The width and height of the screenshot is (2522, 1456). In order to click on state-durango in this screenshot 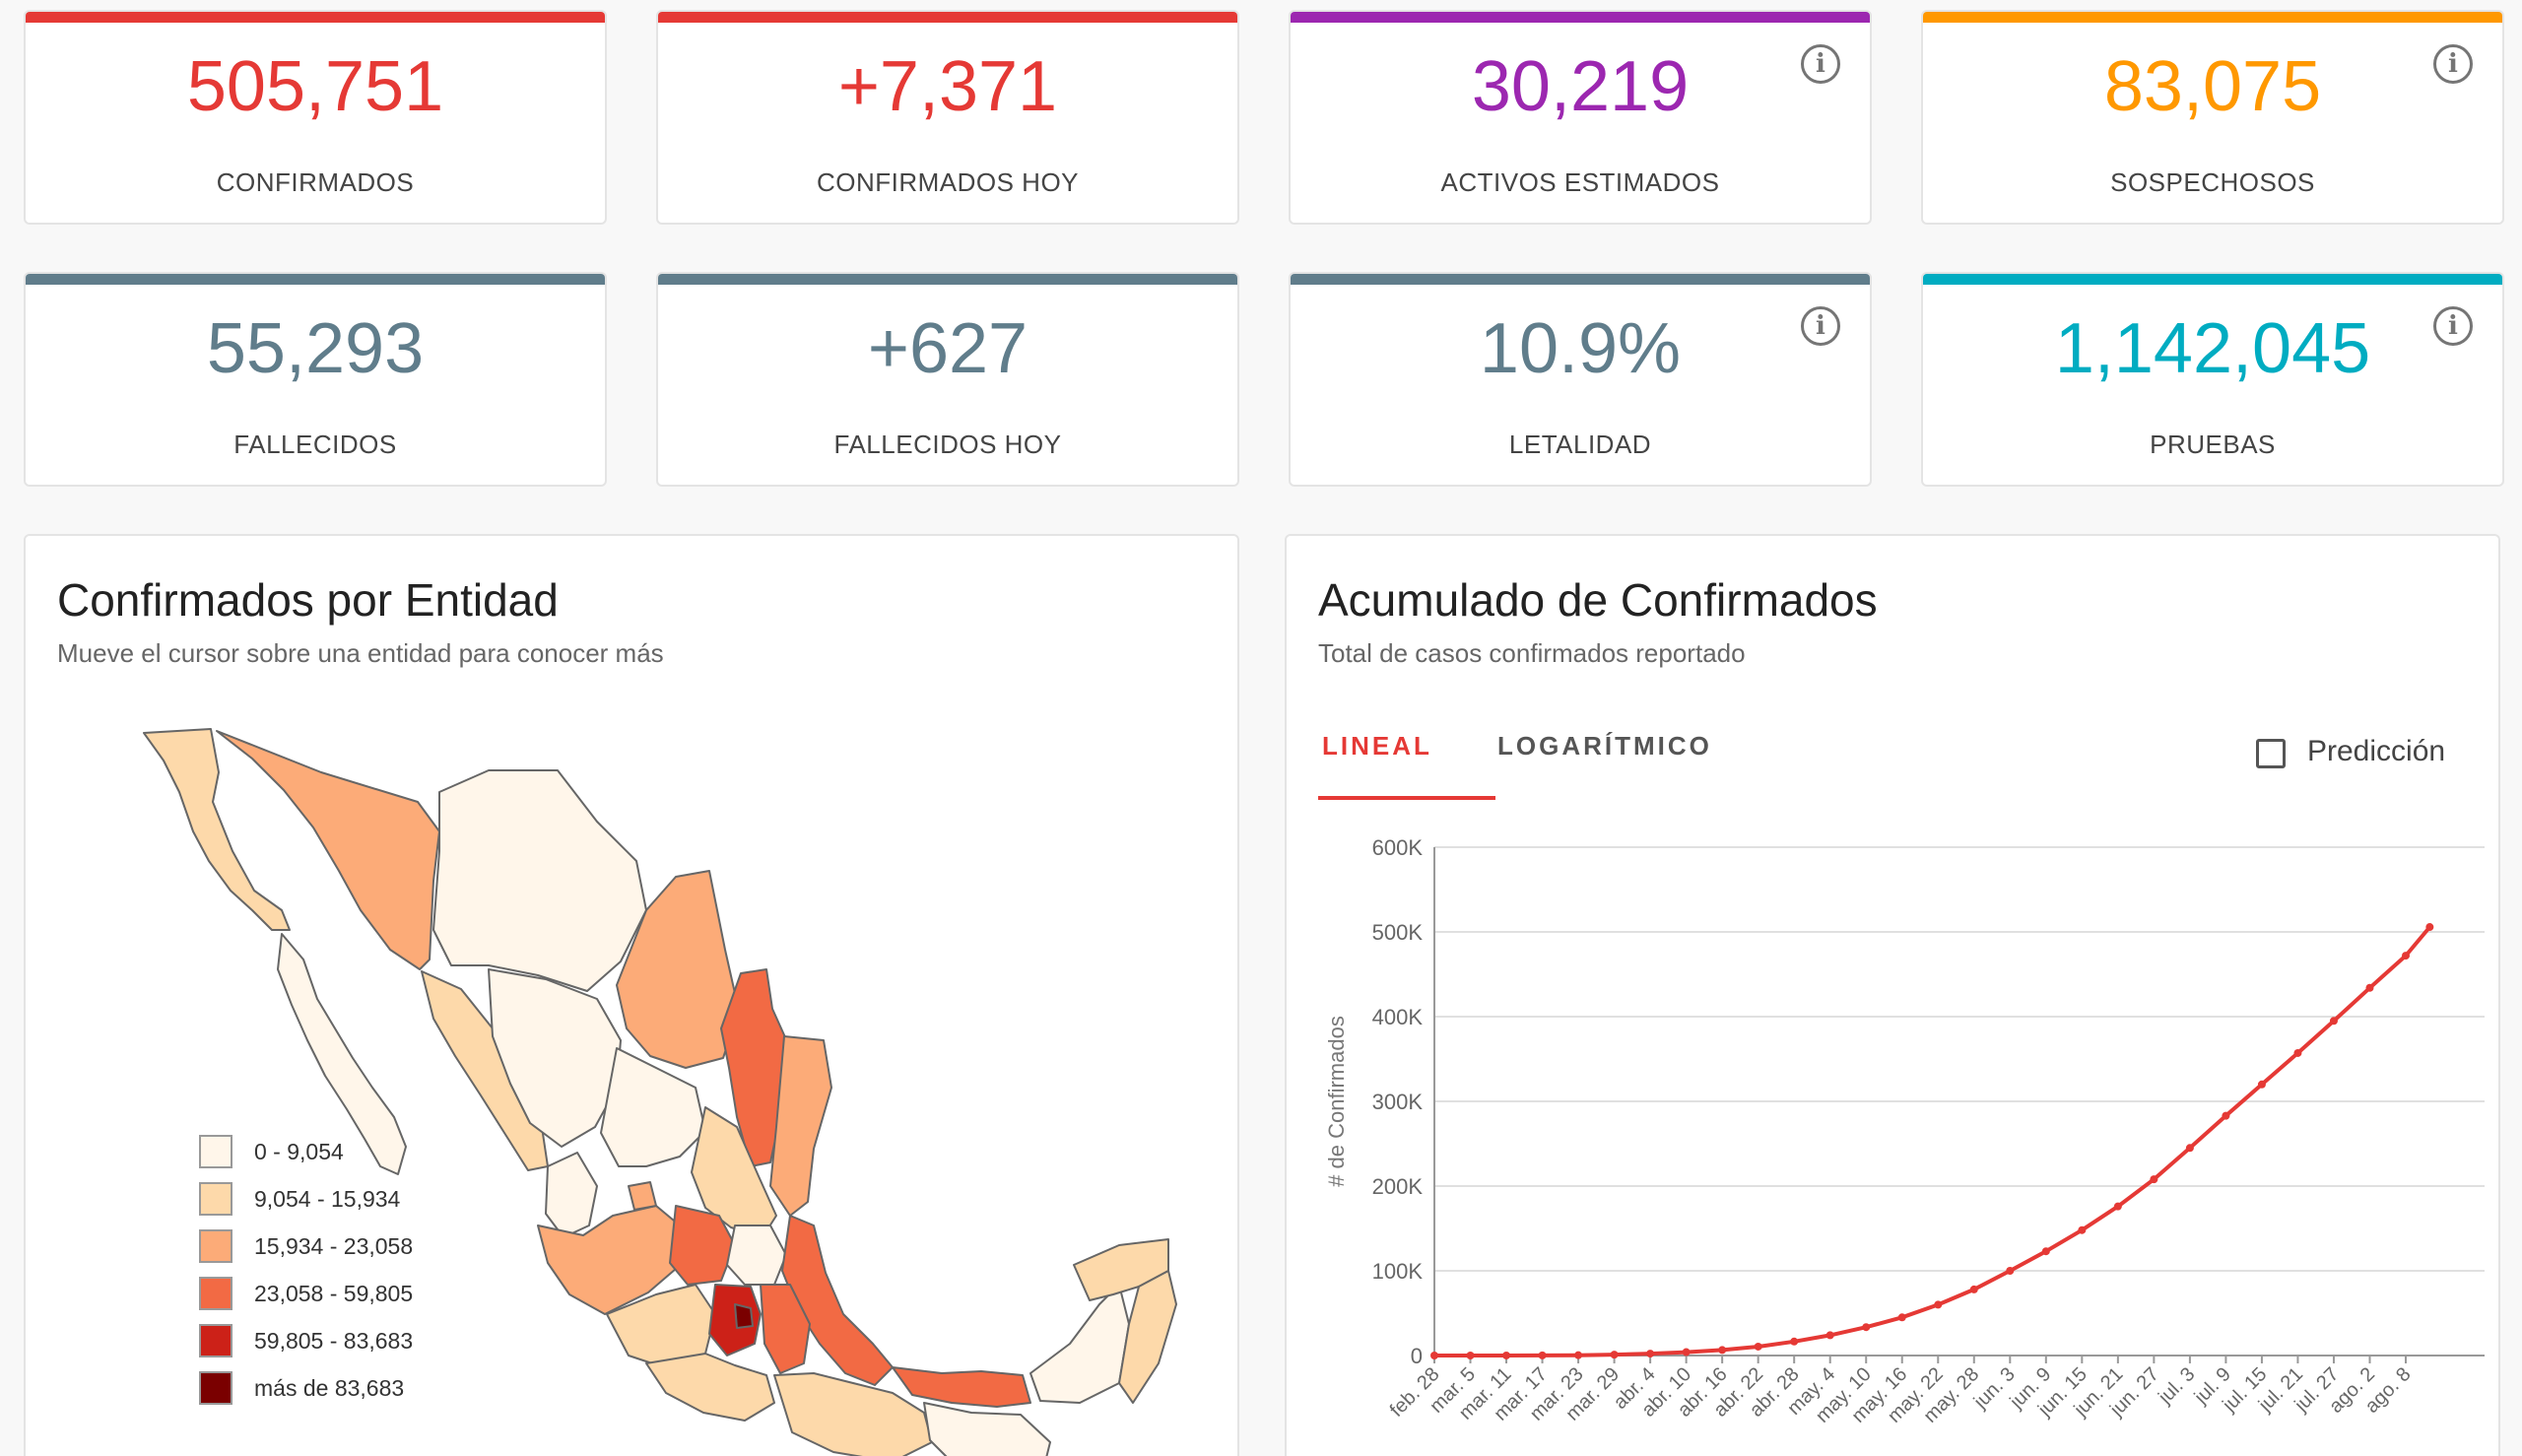, I will do `click(555, 1058)`.